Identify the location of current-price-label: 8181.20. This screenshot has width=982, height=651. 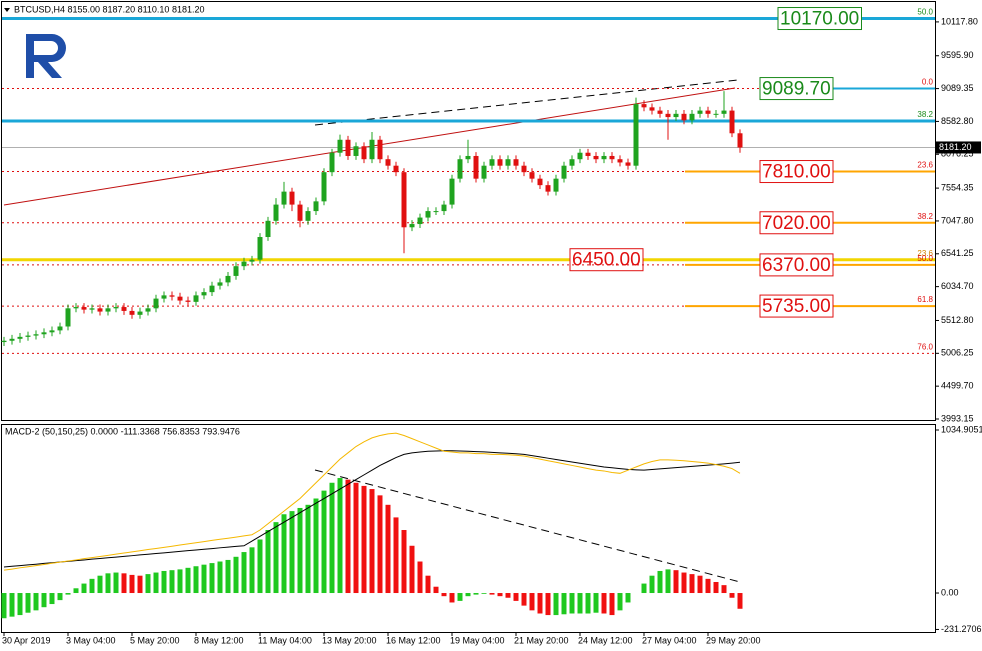
(955, 147).